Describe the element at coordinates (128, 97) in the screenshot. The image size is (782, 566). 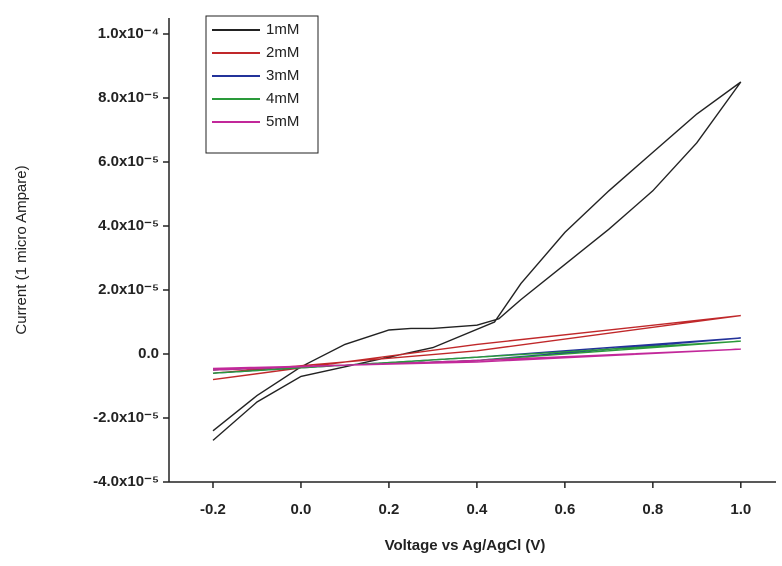
I see `y-tick-label: 8.0x10⁻⁵` at that location.